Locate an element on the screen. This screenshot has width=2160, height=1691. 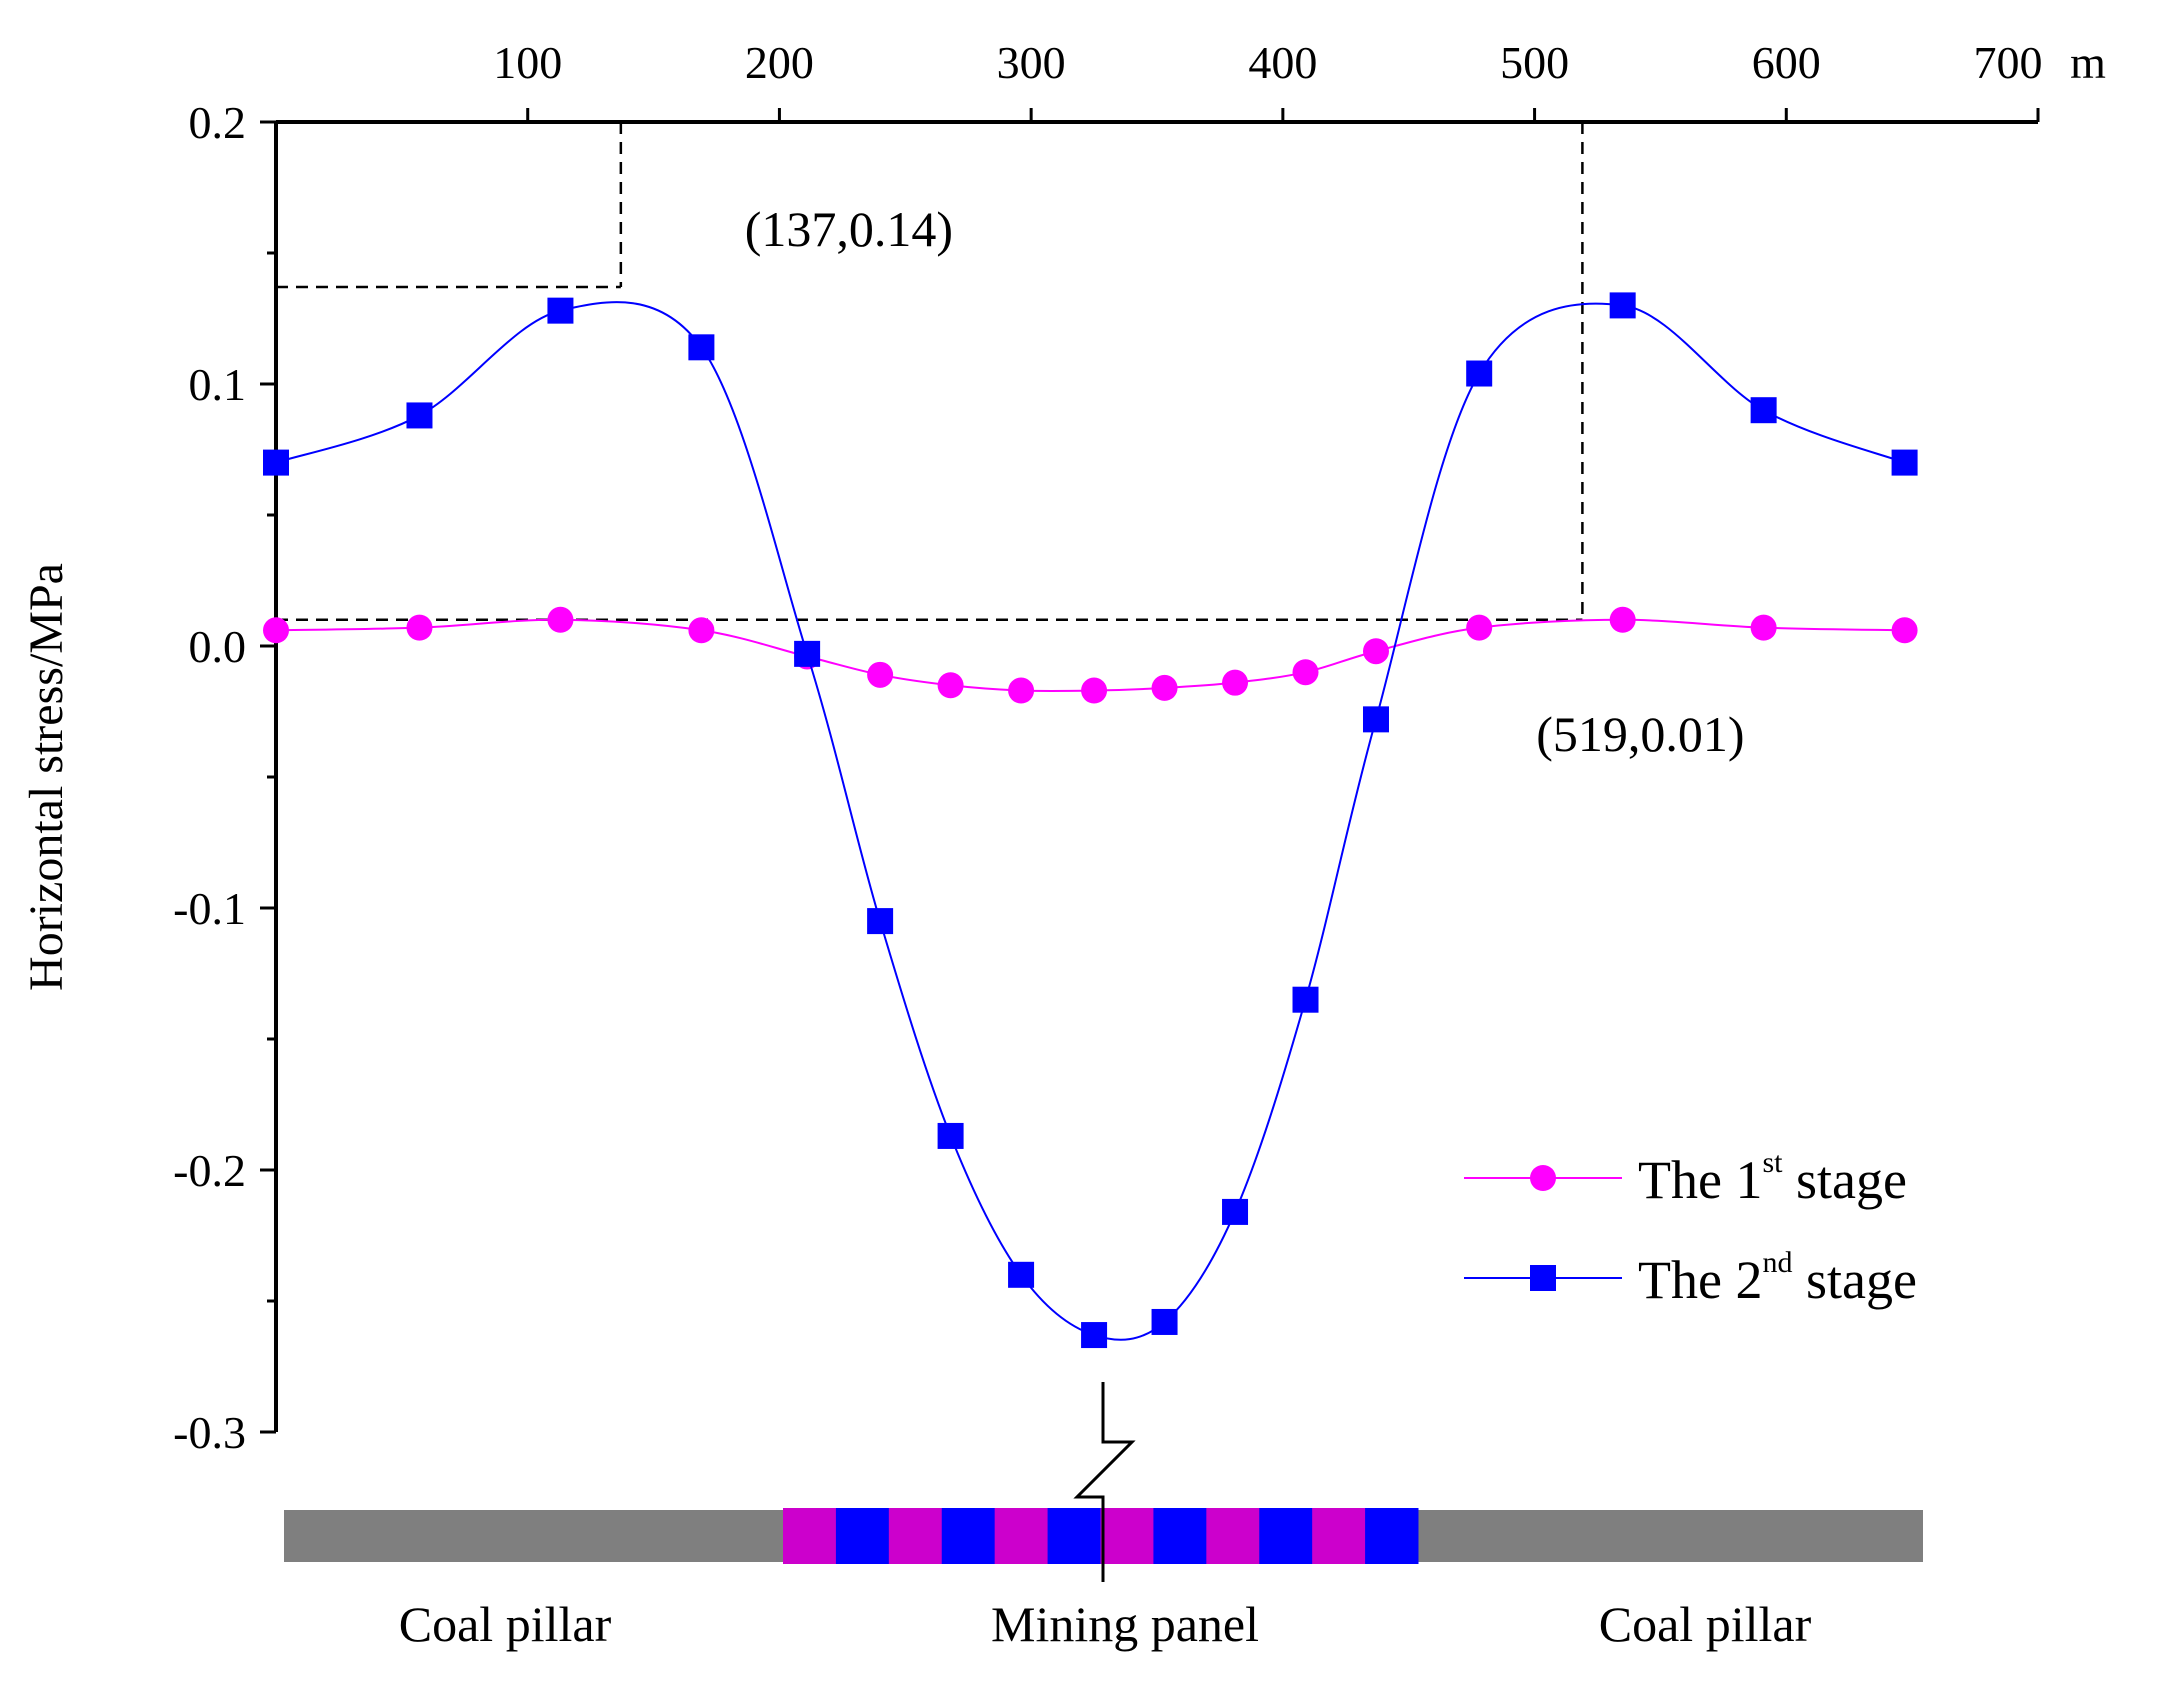
coal-pillar-right-bar is located at coordinates (1670, 1536).